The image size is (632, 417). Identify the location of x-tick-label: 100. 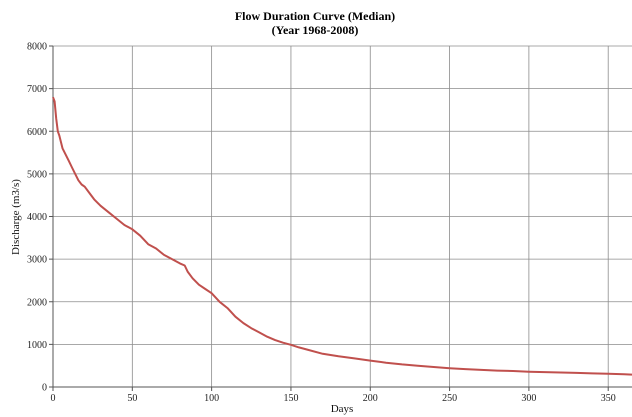
(211, 398).